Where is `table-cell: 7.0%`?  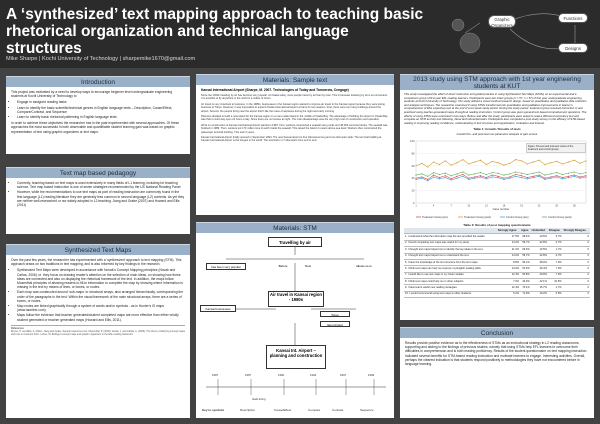 table-cell: 7.0% is located at coordinates (555, 269).